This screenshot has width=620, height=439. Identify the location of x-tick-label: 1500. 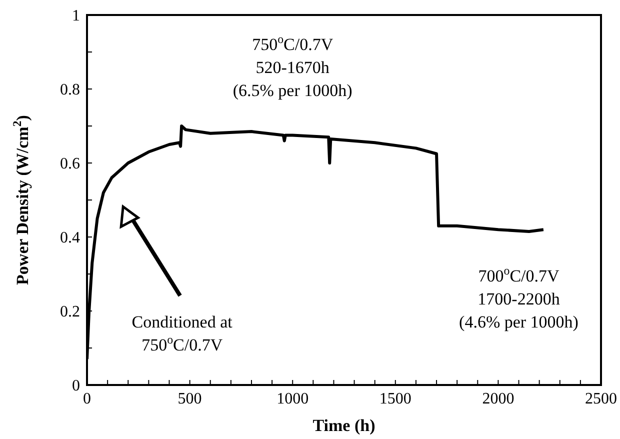
(395, 399).